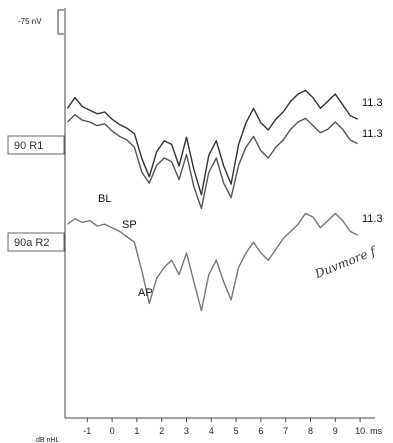 This screenshot has height=443, width=393. Describe the element at coordinates (376, 431) in the screenshot. I see `x-unit-label: ms` at that location.